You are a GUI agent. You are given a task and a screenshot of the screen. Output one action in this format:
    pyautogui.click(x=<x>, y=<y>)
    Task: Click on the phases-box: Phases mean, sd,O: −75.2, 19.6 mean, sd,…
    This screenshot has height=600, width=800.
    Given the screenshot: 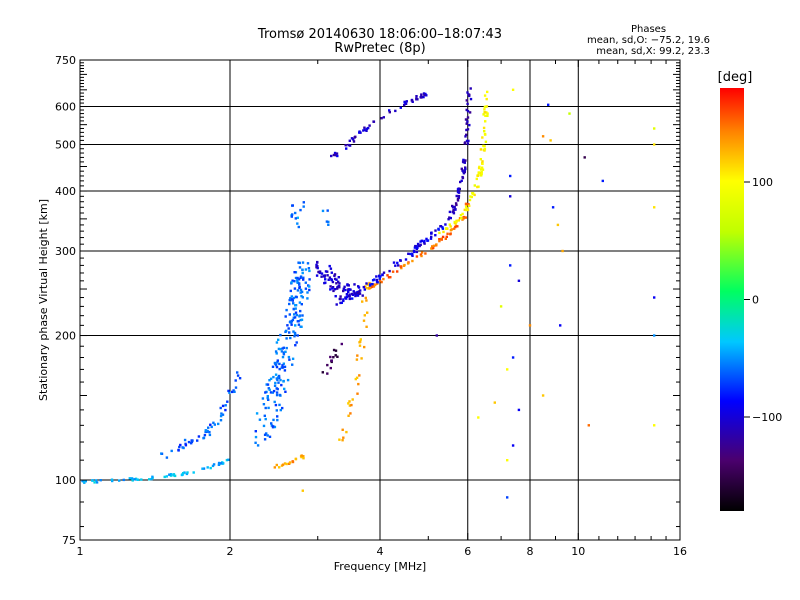 What is the action you would take?
    pyautogui.click(x=648, y=40)
    